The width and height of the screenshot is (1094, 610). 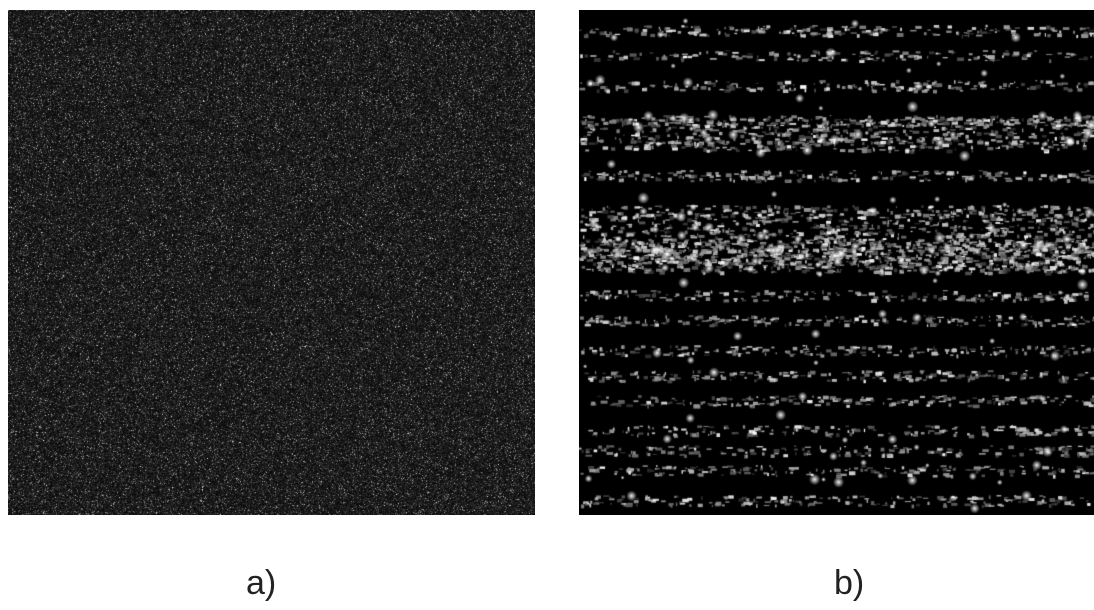 I want to click on caption-a: a), so click(x=261, y=583).